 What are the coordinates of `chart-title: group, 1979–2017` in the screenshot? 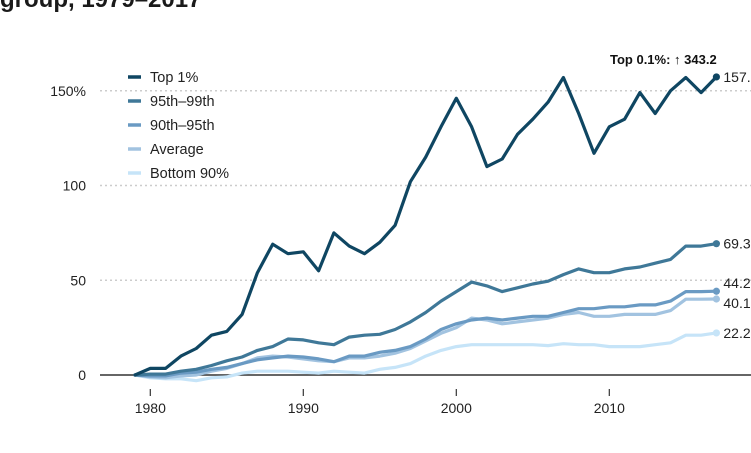 It's located at (100, 7).